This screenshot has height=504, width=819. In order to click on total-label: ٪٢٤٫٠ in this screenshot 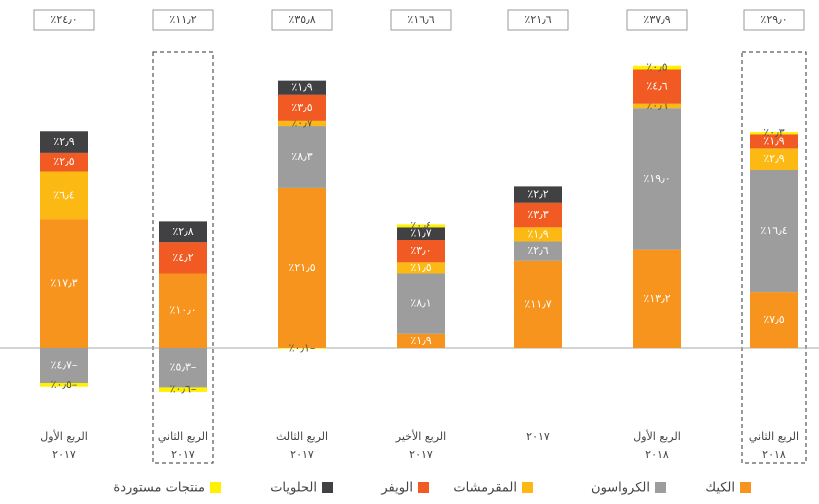, I will do `click(63, 19)`.